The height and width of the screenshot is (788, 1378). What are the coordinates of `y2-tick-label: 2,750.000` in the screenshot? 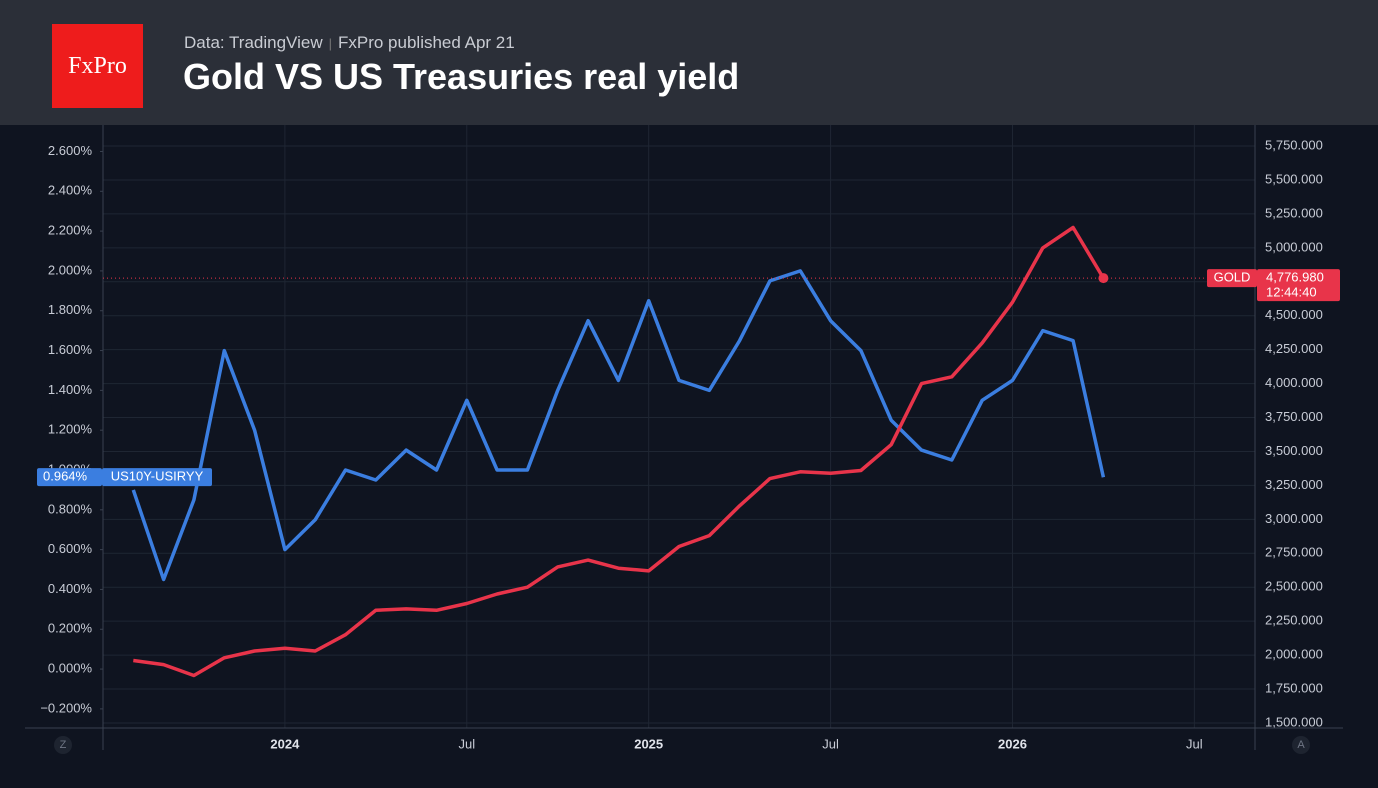 It's located at (1294, 552).